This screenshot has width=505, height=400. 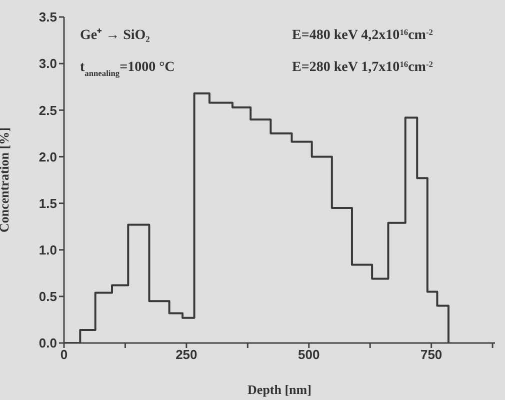 I want to click on annotation: t$_{annealing}$=1000 °C, so click(x=127, y=69).